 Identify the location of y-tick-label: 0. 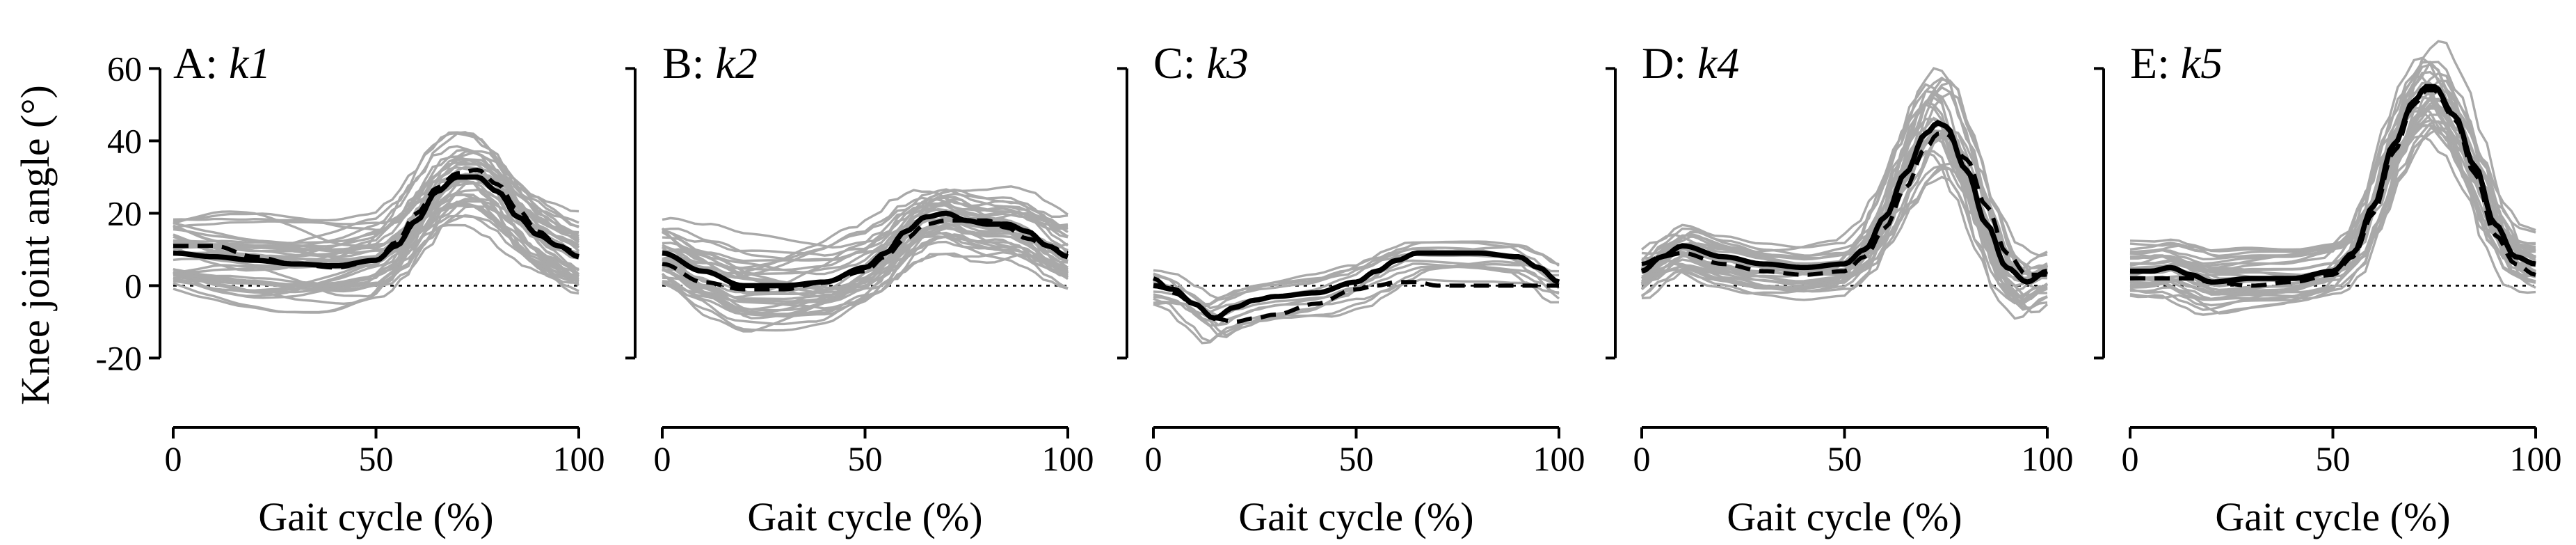
(133, 285).